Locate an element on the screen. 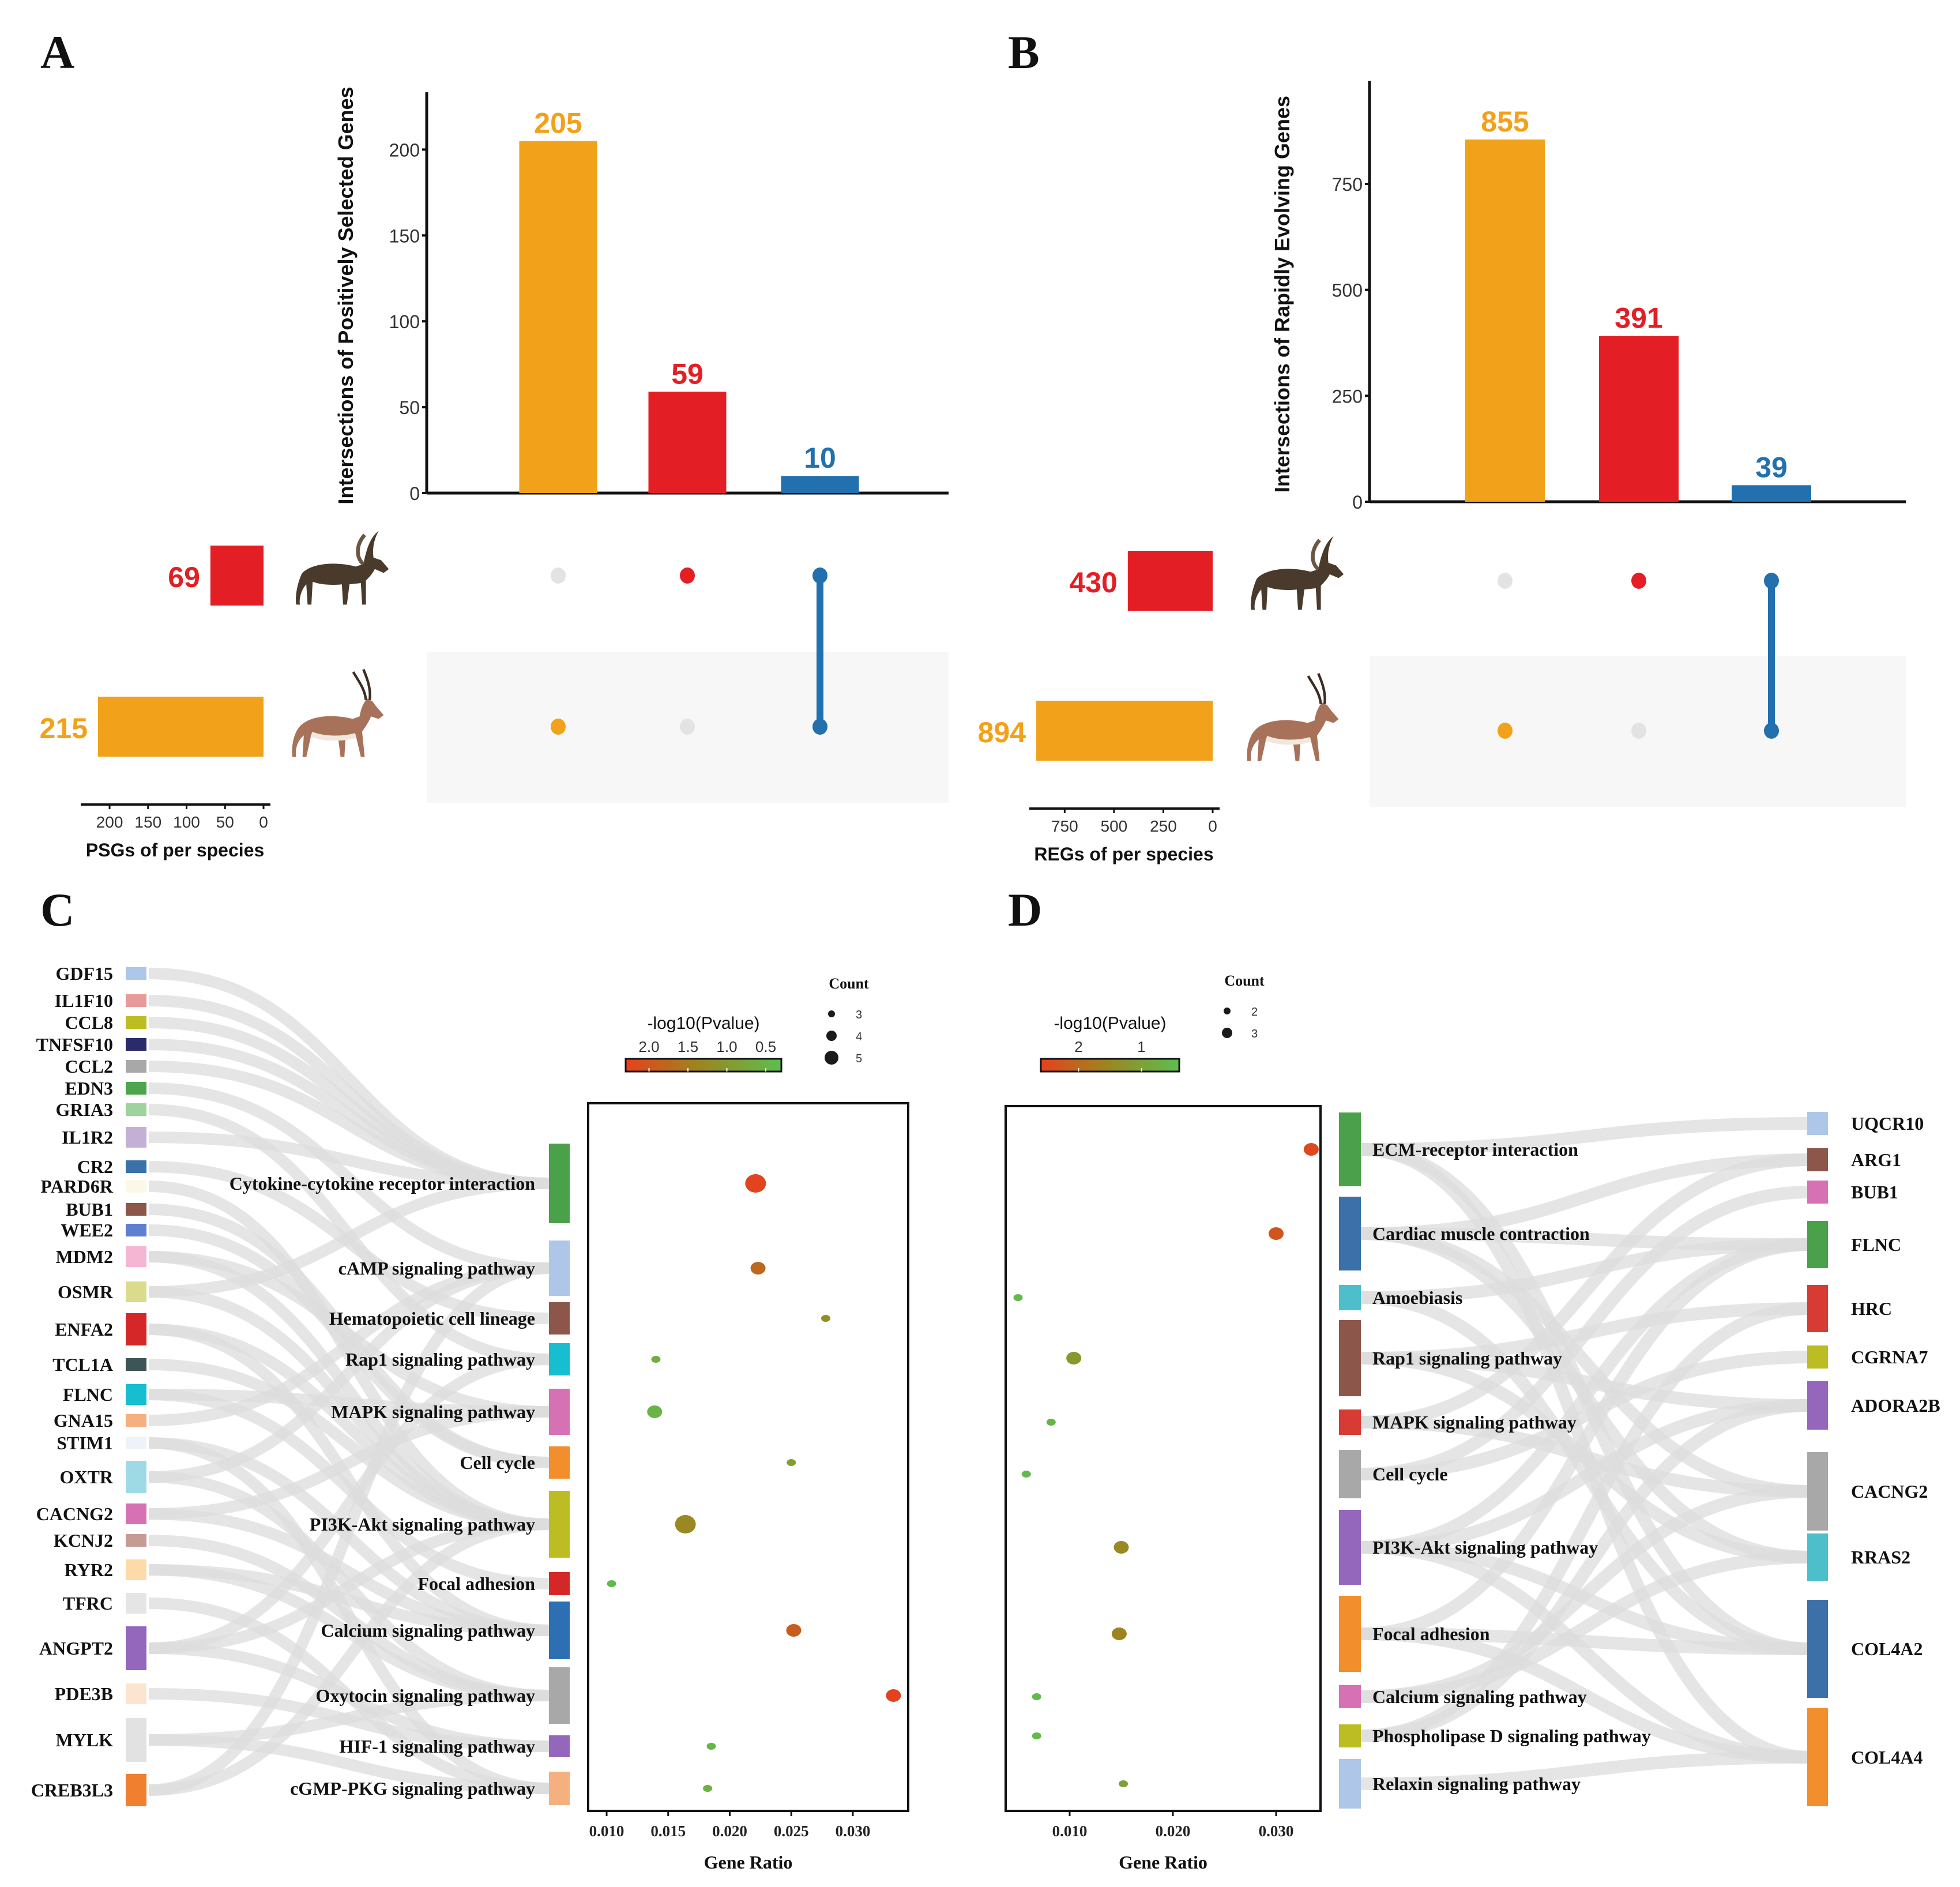 Image resolution: width=1960 pixels, height=1887 pixels. pathway-label: Oxytocin signaling pathway is located at coordinates (425, 1695).